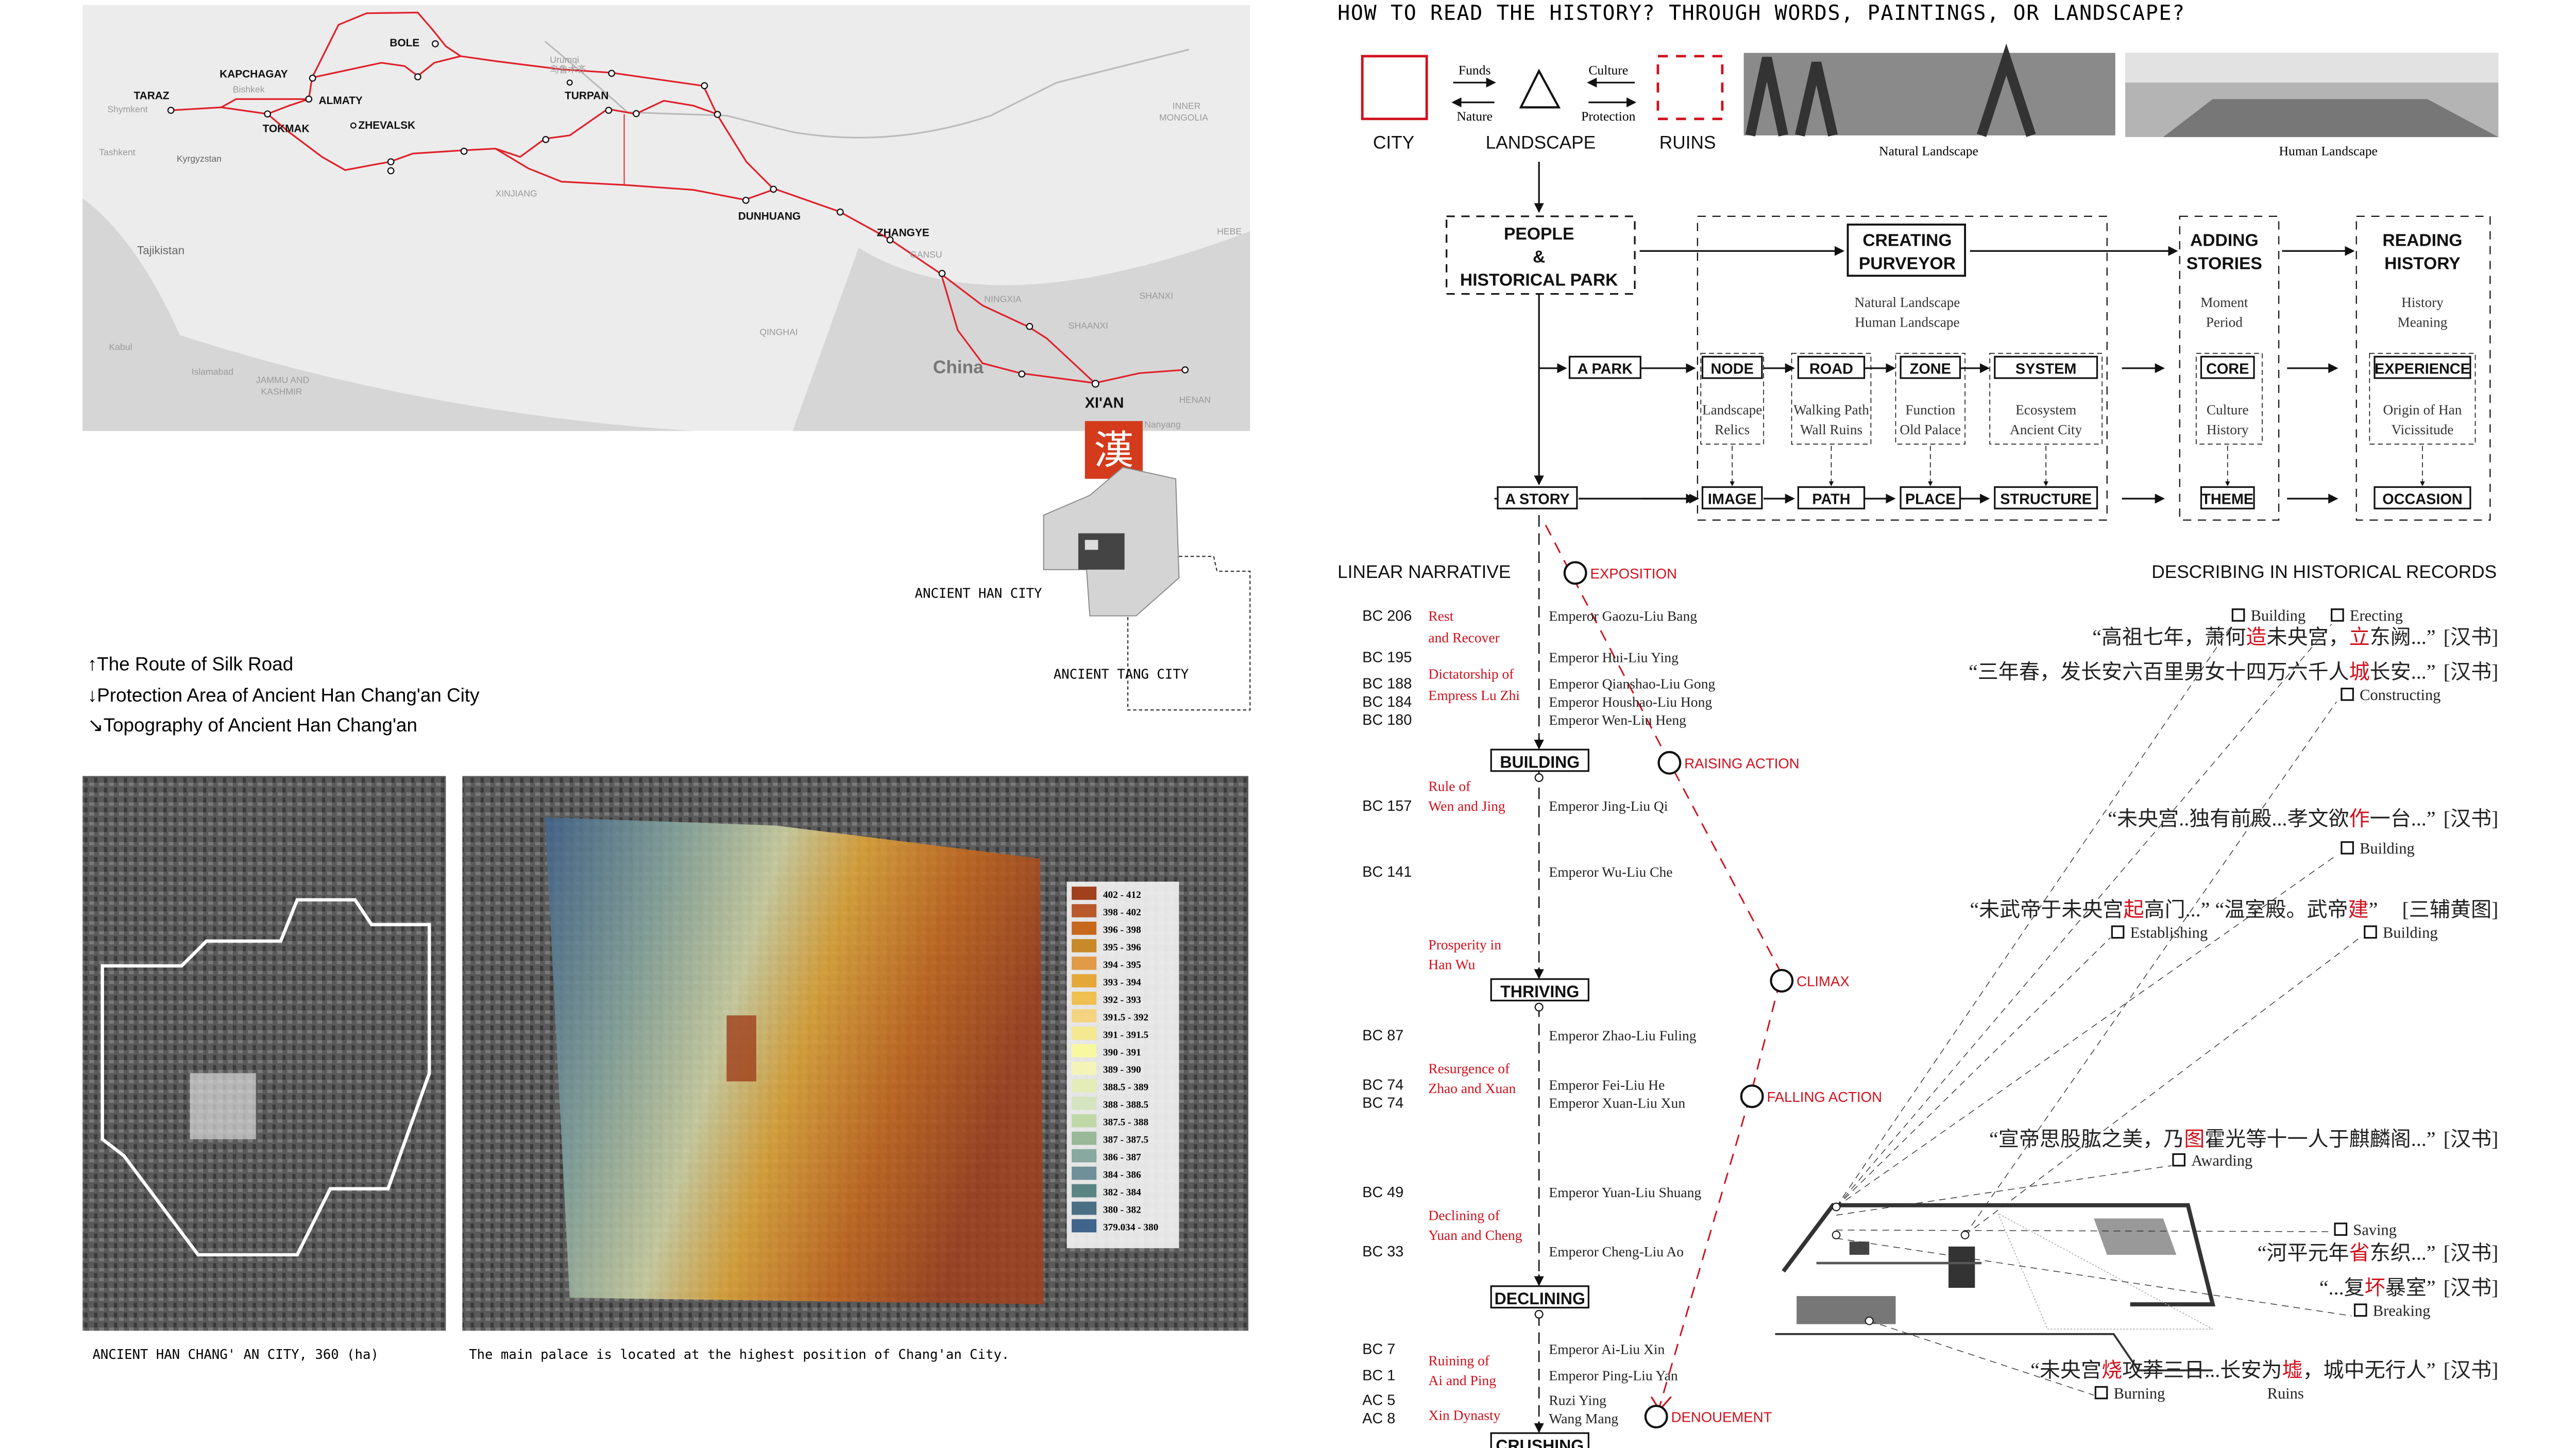  What do you see at coordinates (2098, 1010) in the screenshot?
I see `record-leader-lines` at bounding box center [2098, 1010].